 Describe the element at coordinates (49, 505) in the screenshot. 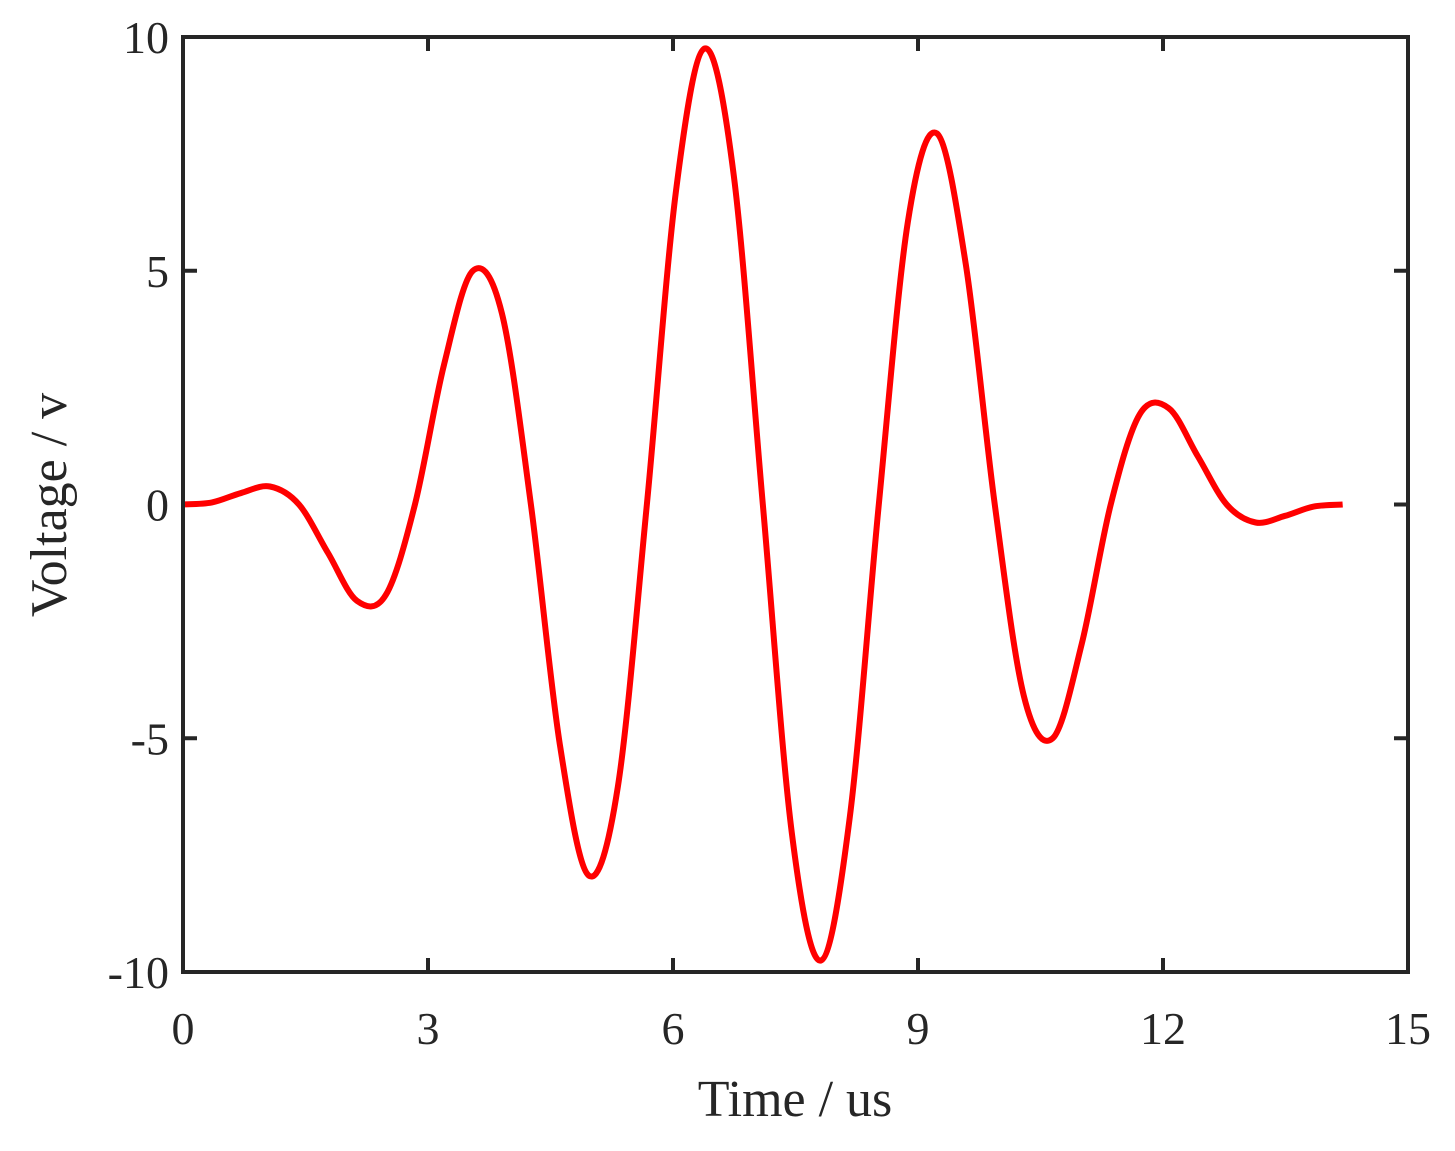

I see `y-axis-label: Voltage / v` at that location.